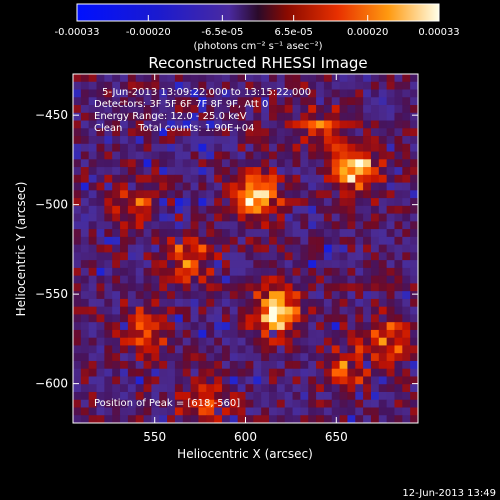  What do you see at coordinates (257, 46) in the screenshot?
I see `colorbar-unit-label: (photons cm⁻² s⁻¹ asec⁻²)` at bounding box center [257, 46].